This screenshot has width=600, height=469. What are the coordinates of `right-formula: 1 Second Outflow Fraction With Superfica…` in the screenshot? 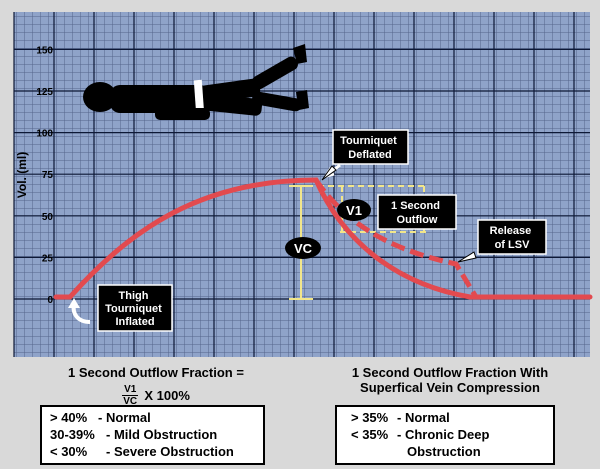 It's located at (450, 380).